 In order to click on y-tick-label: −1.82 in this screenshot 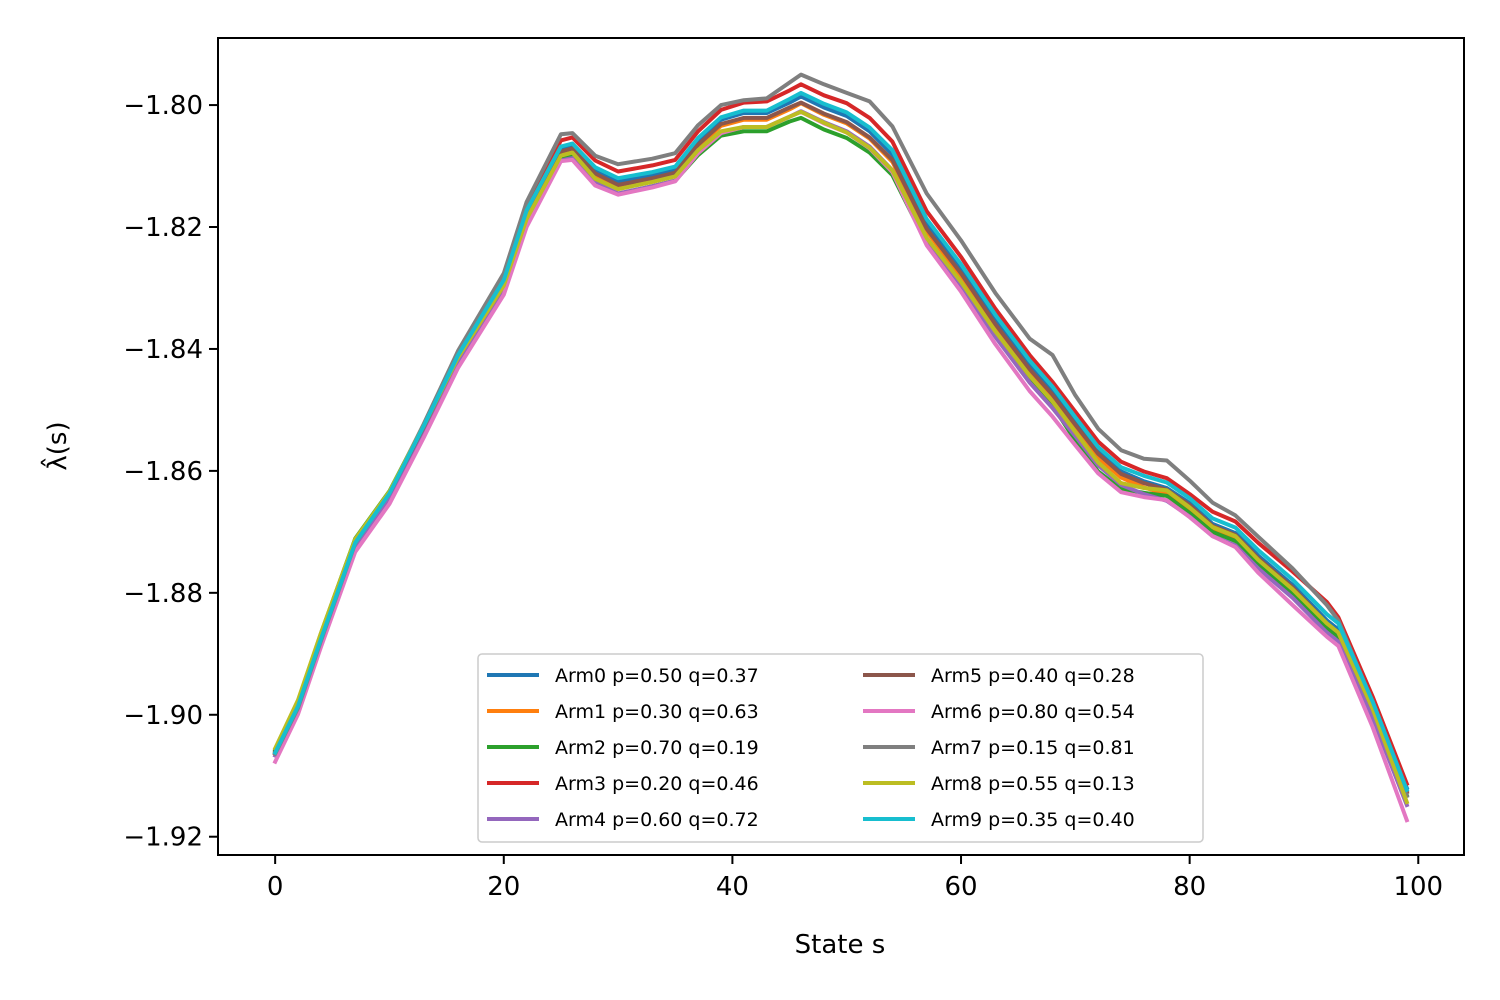, I will do `click(163, 228)`.